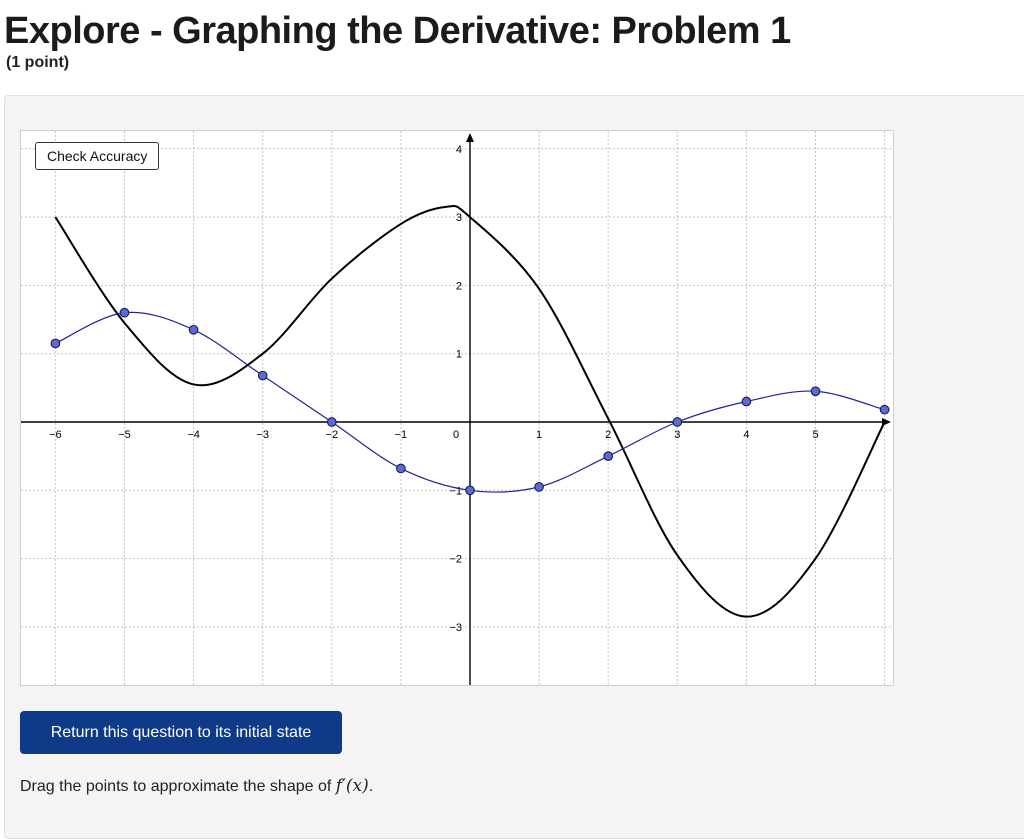 The height and width of the screenshot is (840, 1024). What do you see at coordinates (455, 560) in the screenshot?
I see `y-tick-label: −2` at bounding box center [455, 560].